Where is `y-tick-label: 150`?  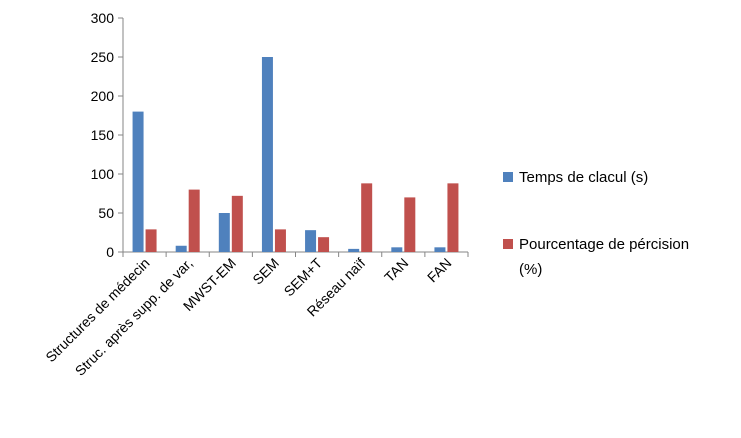
y-tick-label: 150 is located at coordinates (103, 135).